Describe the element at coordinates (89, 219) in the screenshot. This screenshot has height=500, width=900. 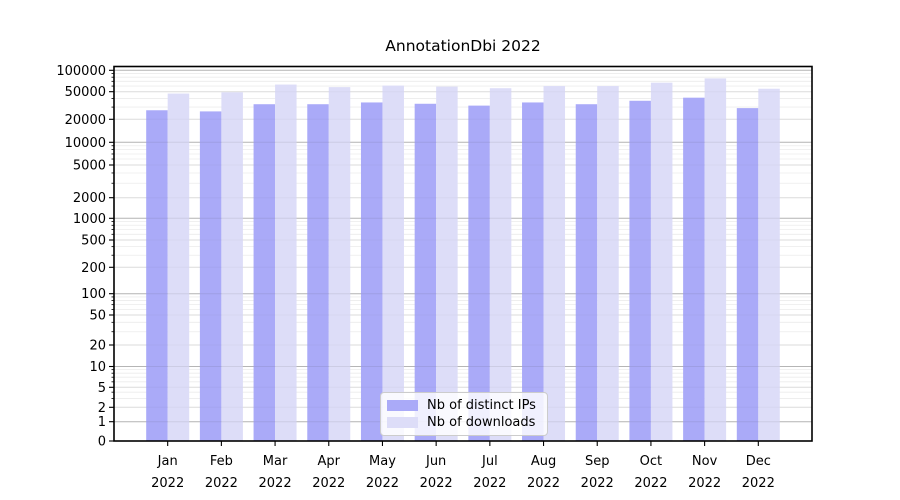
I see `y-tick-label: 1000` at that location.